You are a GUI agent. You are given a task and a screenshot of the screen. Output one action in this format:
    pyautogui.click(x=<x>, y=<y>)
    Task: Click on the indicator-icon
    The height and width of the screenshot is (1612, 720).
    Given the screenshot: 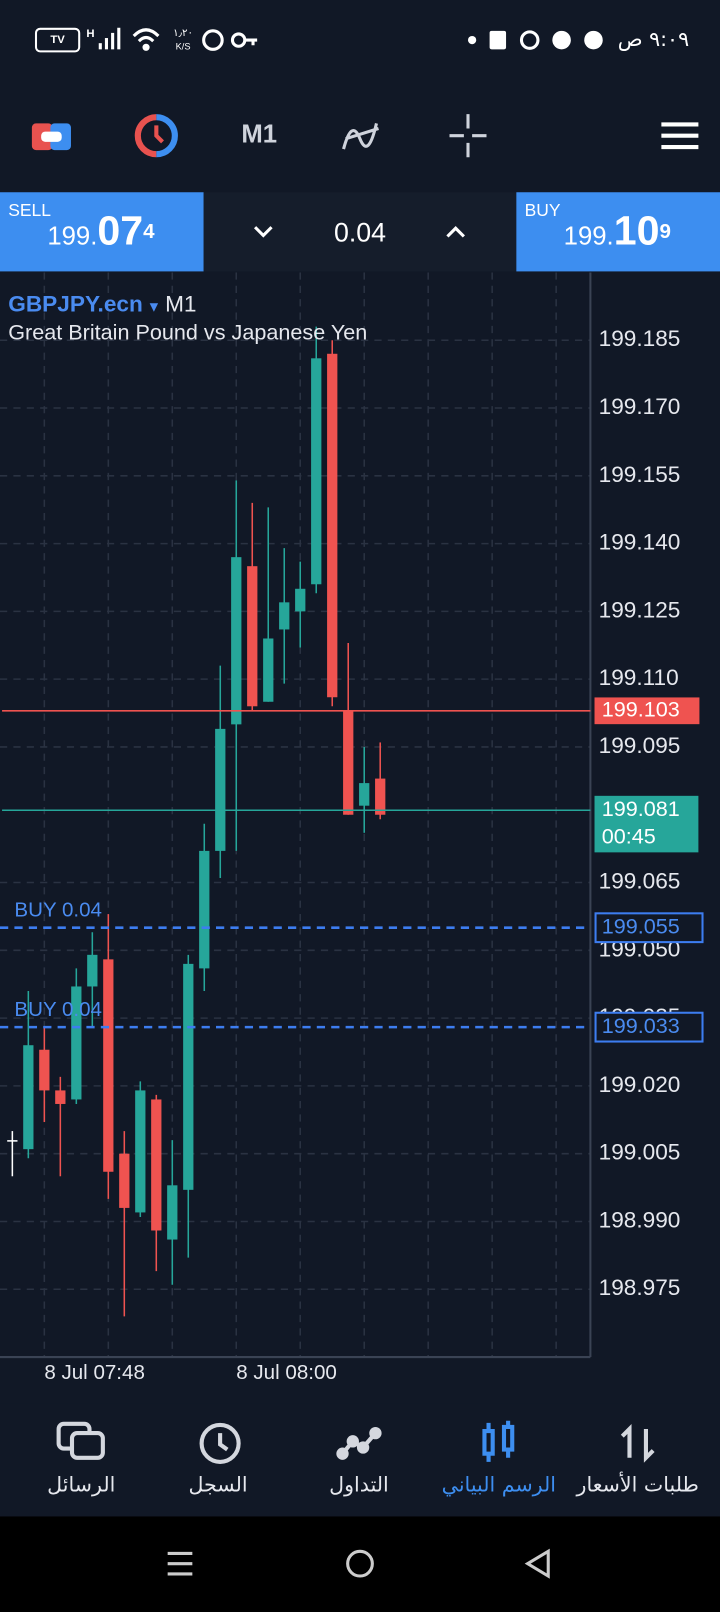 What is the action you would take?
    pyautogui.click(x=360, y=136)
    